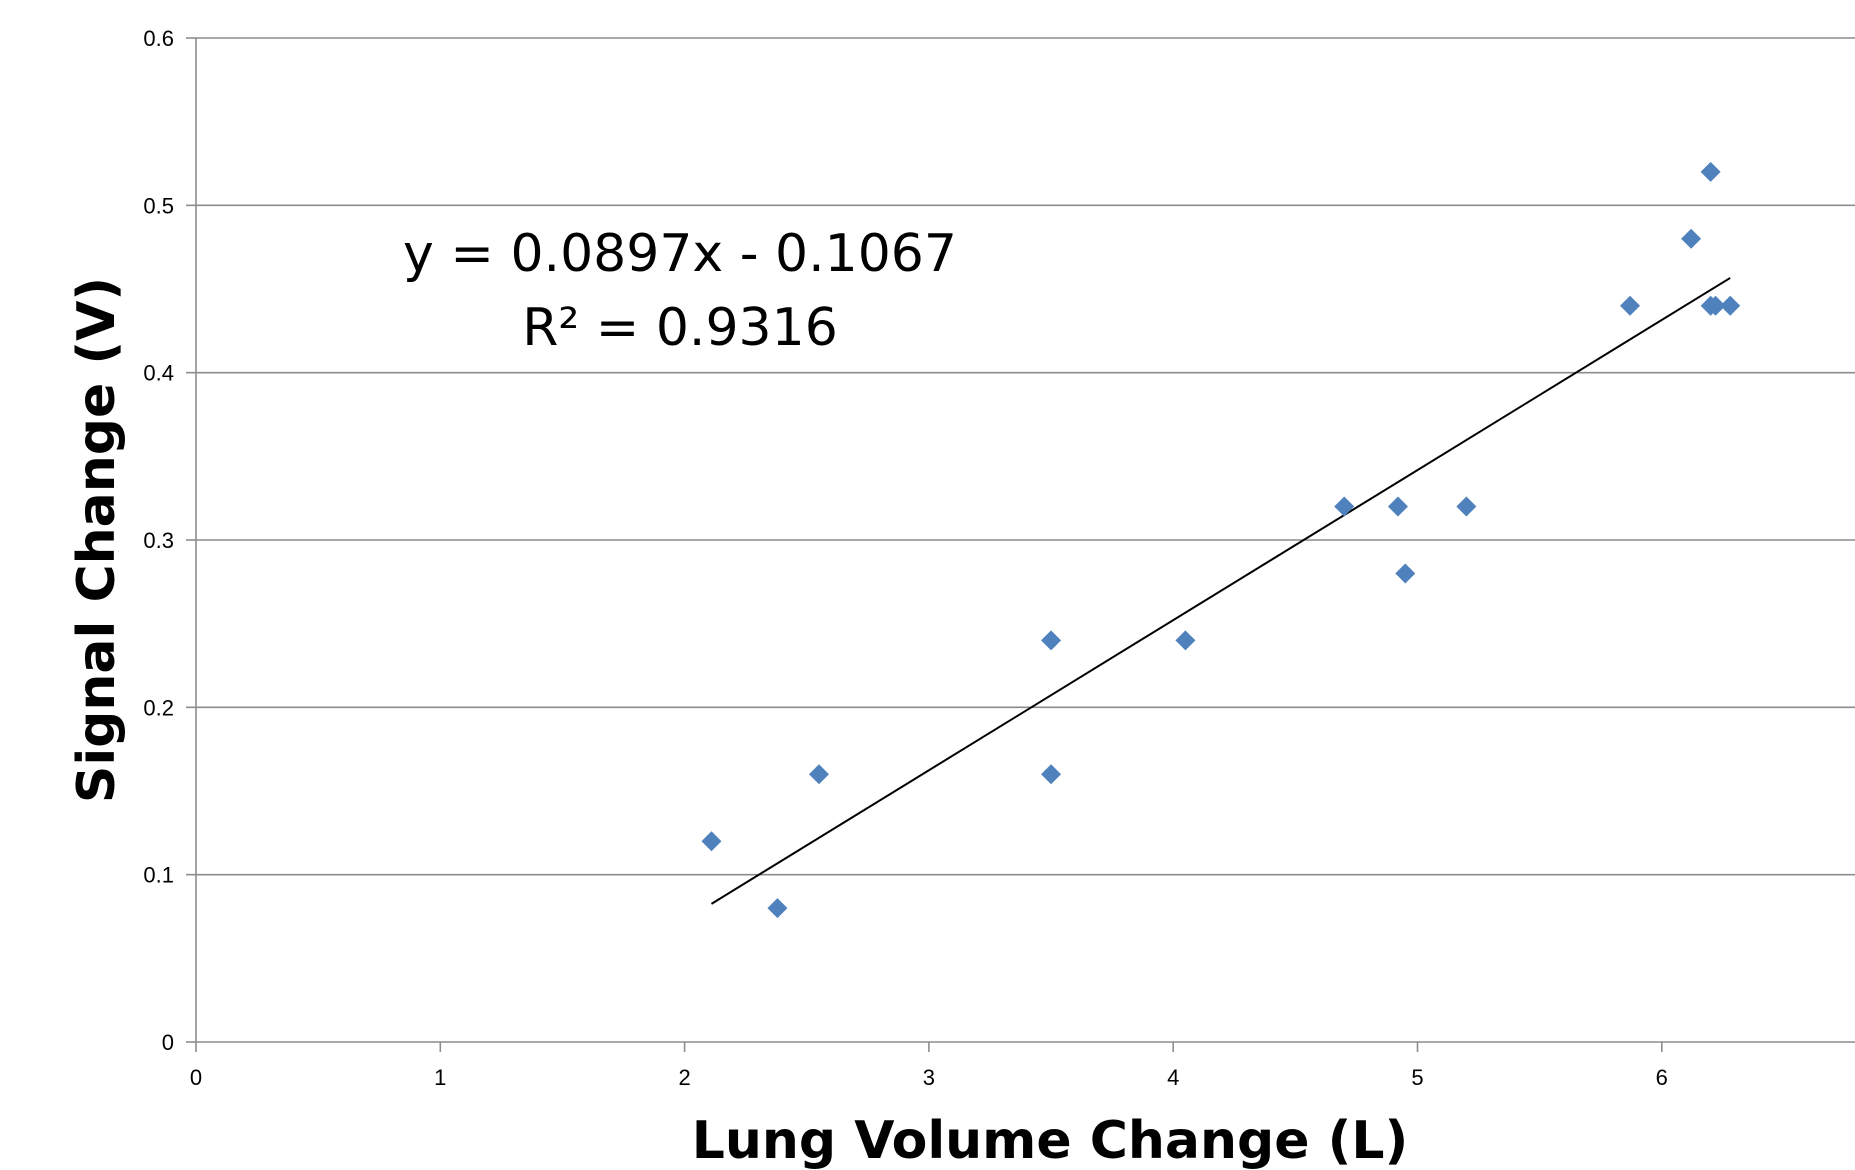 The height and width of the screenshot is (1170, 1855). I want to click on x-tick-label: 1, so click(440, 1077).